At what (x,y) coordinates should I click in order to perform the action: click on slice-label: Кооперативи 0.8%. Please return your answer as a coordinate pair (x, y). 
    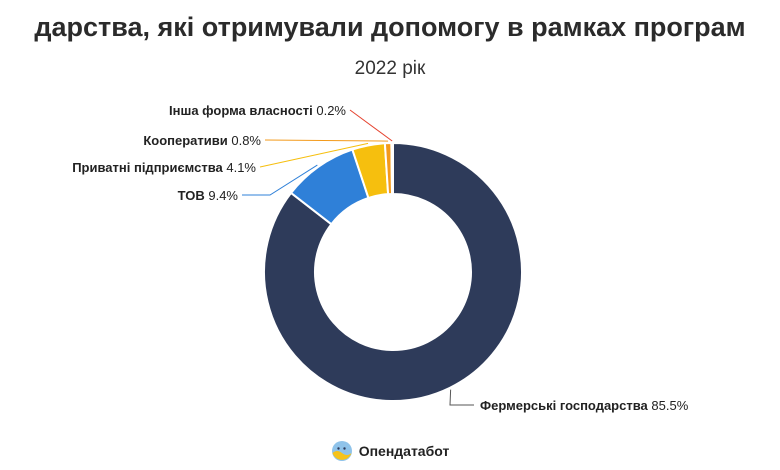
    Looking at the image, I should click on (202, 140).